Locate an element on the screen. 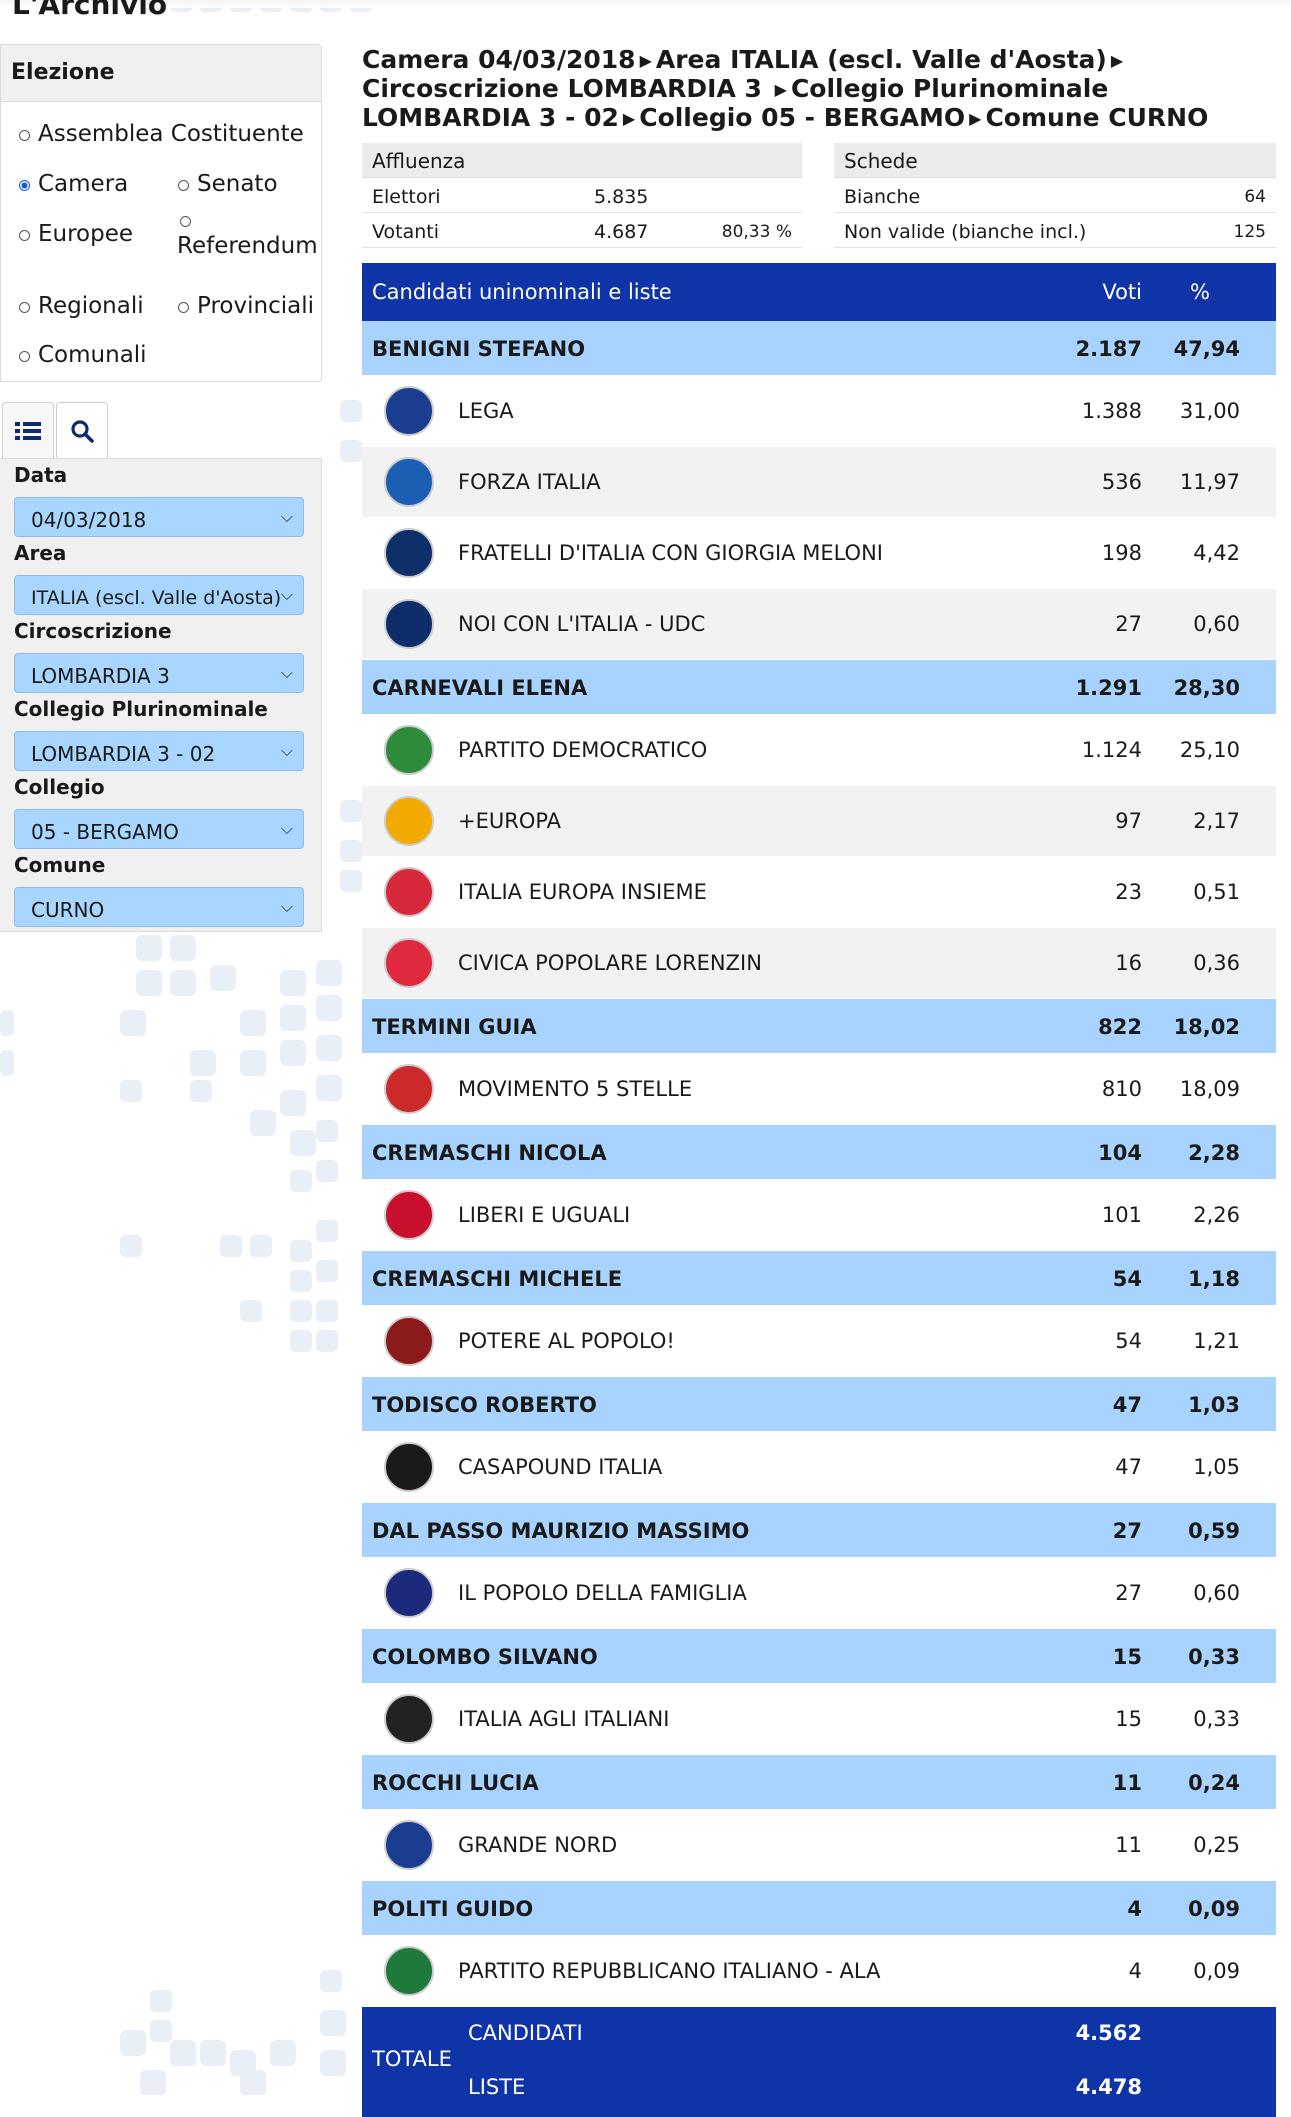 The height and width of the screenshot is (2117, 1291). candidate-voti: 54 is located at coordinates (1127, 1279).